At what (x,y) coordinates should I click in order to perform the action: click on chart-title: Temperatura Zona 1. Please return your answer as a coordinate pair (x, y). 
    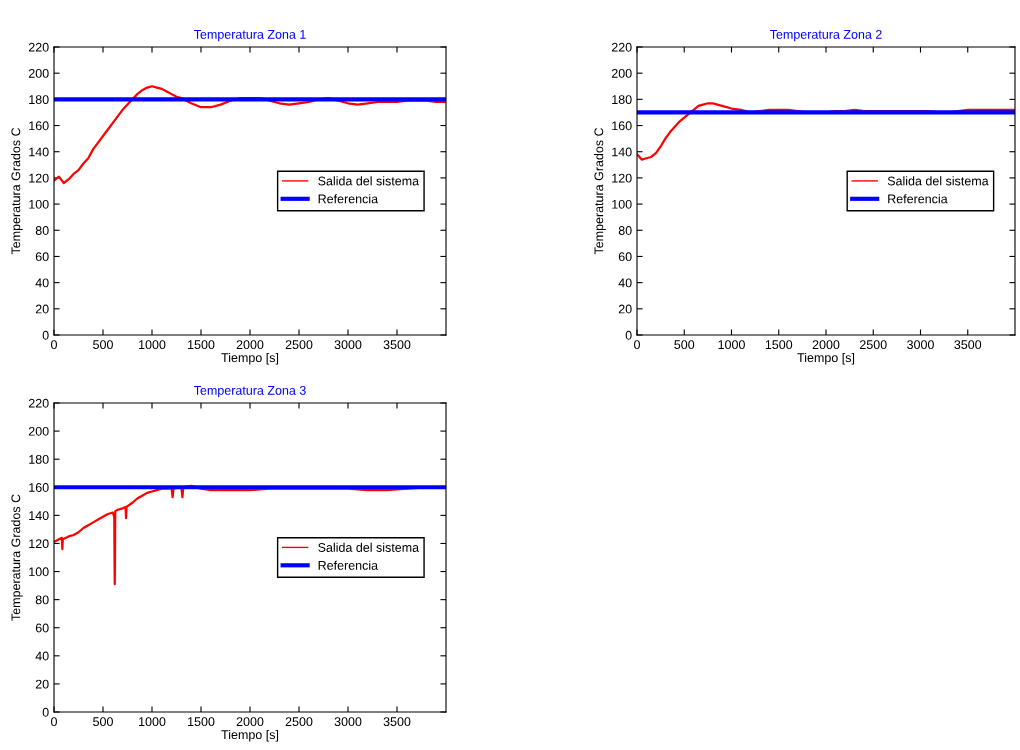
    Looking at the image, I should click on (250, 36).